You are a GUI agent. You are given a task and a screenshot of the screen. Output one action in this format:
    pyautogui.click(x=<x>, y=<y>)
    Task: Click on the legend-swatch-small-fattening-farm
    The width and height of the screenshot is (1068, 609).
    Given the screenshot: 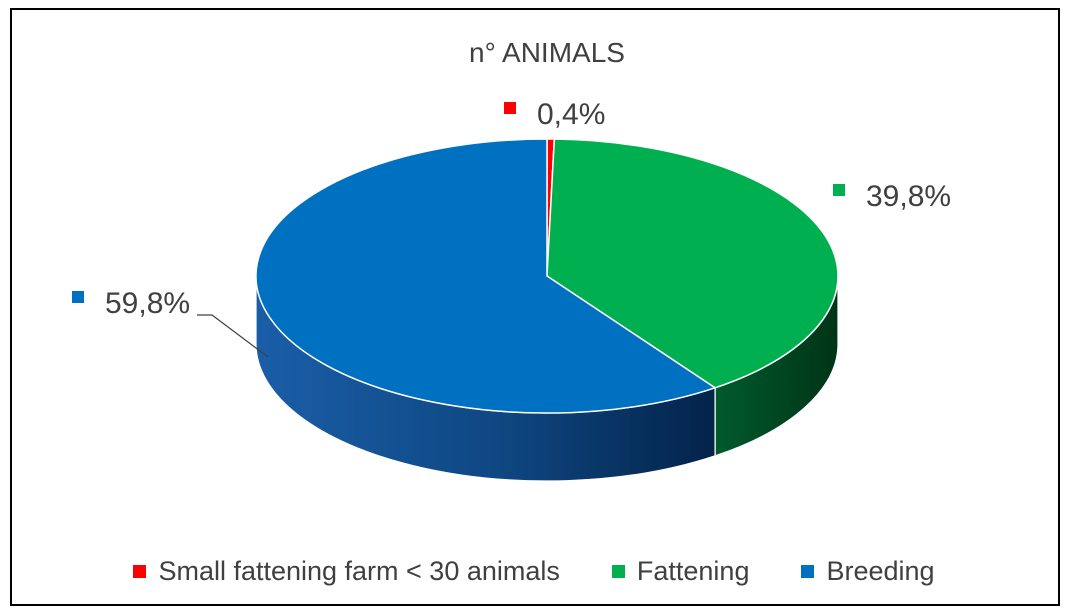 What is the action you would take?
    pyautogui.click(x=140, y=571)
    